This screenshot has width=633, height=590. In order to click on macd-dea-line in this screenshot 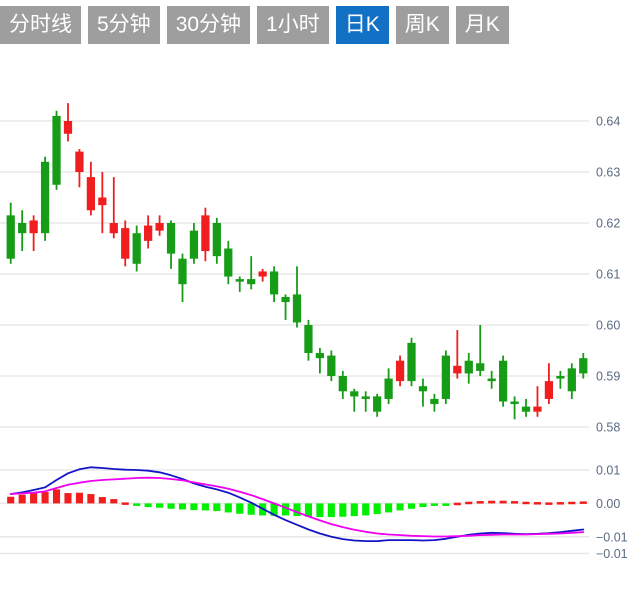, I will do `click(297, 507)`.